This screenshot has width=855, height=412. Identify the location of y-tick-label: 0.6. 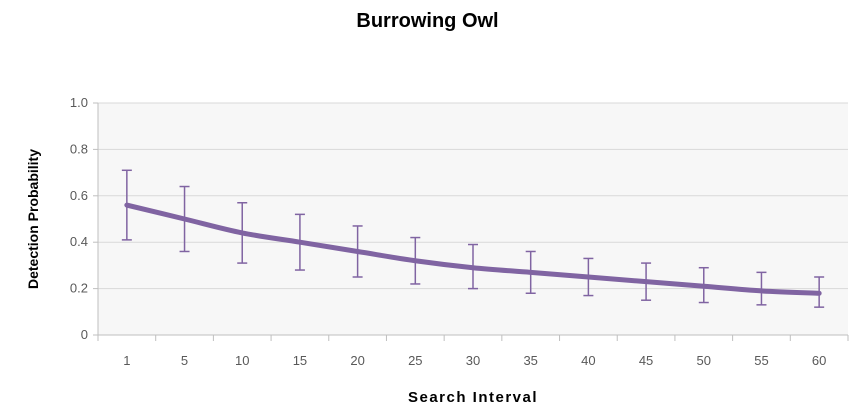
(79, 195).